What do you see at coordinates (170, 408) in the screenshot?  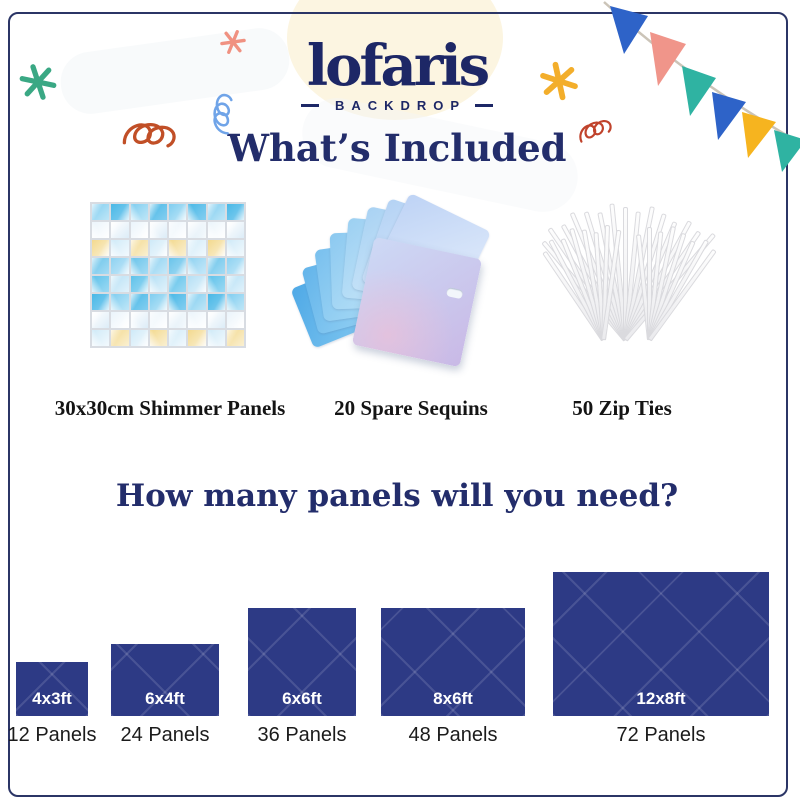 I see `shimmer-panels-label: 30x30cm Shimmer Panels` at bounding box center [170, 408].